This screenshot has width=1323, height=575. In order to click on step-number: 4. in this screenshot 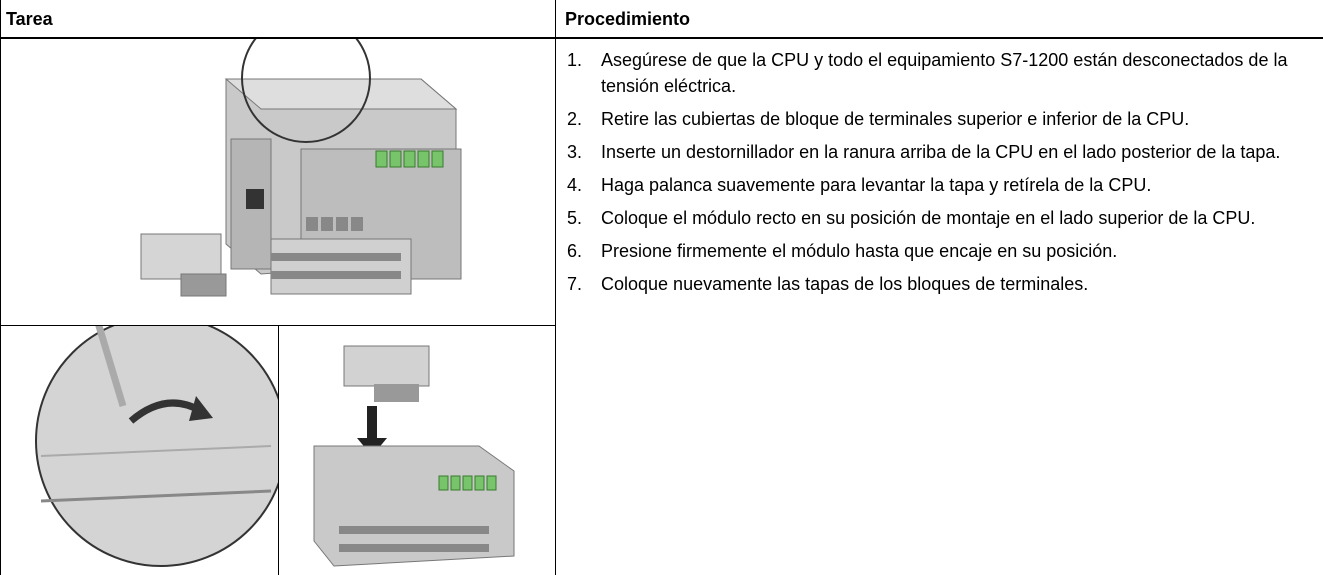, I will do `click(575, 185)`.